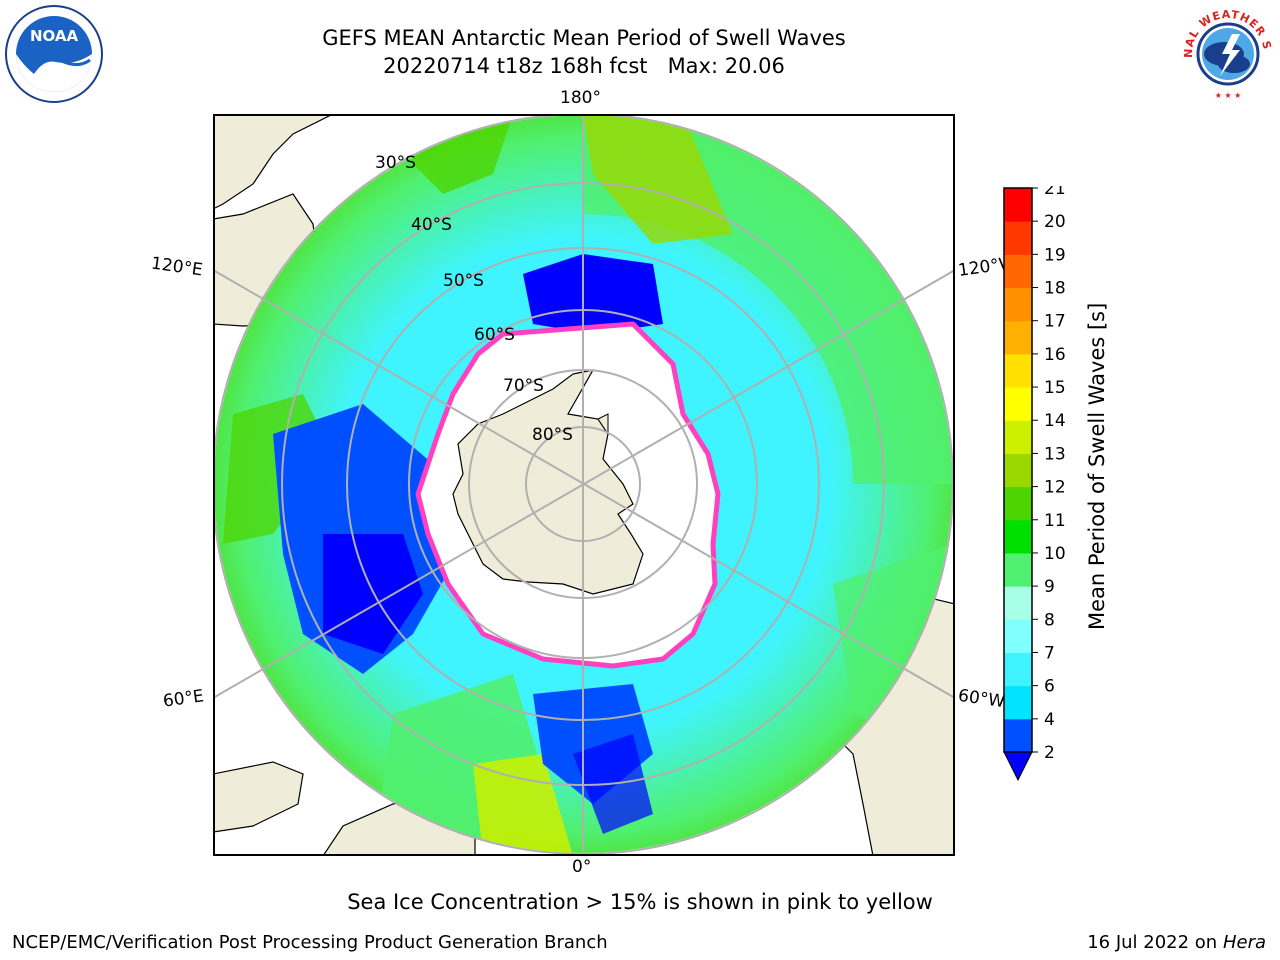 This screenshot has width=1280, height=960. Describe the element at coordinates (1055, 289) in the screenshot. I see `colorbar-tick-label: 18` at that location.